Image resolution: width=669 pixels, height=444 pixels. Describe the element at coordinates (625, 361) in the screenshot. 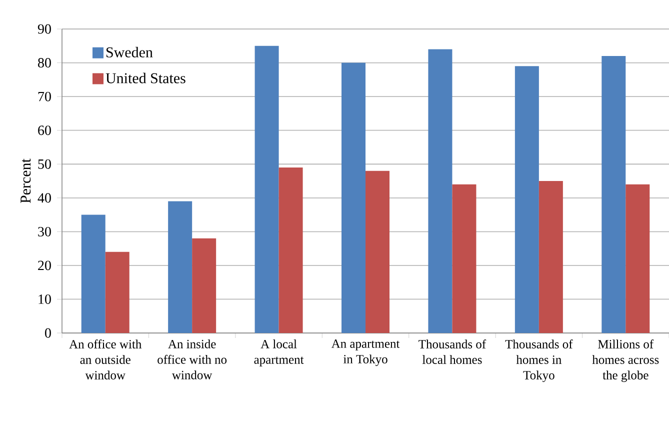

I see `x-tick-label: Millions of homes across the globe` at that location.